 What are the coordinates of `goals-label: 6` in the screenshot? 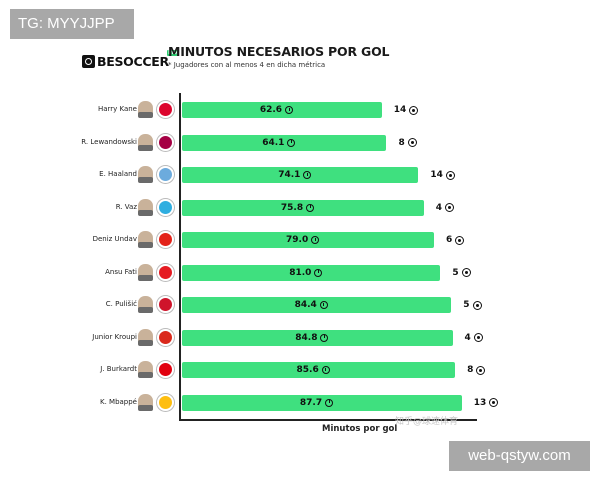 It's located at (455, 240).